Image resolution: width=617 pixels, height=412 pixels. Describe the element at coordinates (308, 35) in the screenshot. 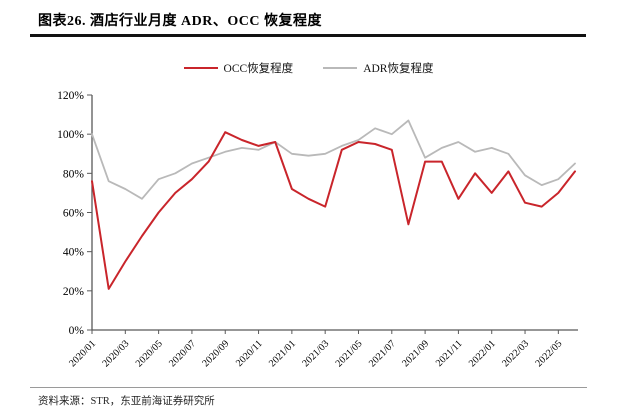

I see `title-underline` at that location.